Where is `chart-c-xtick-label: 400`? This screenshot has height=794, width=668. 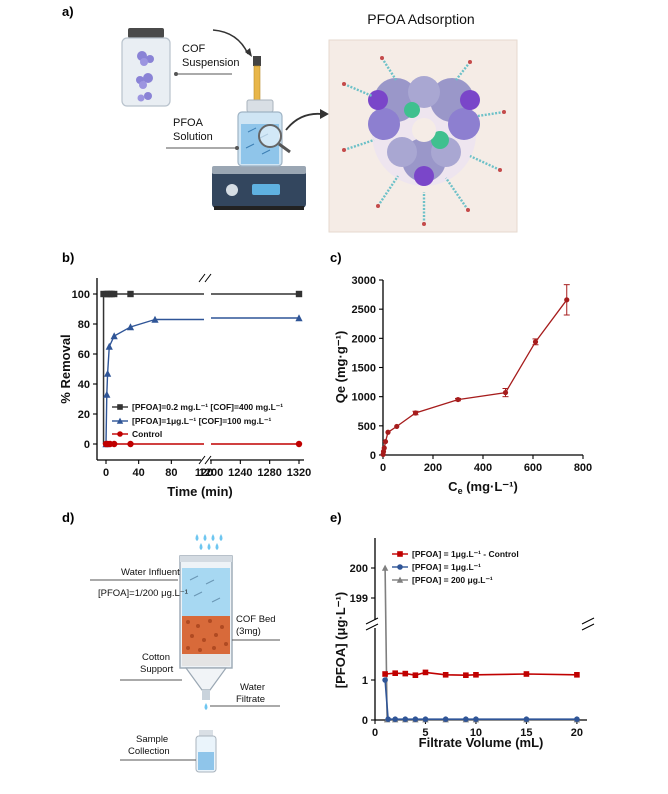
chart-c-xtick-label: 400 is located at coordinates (483, 468).